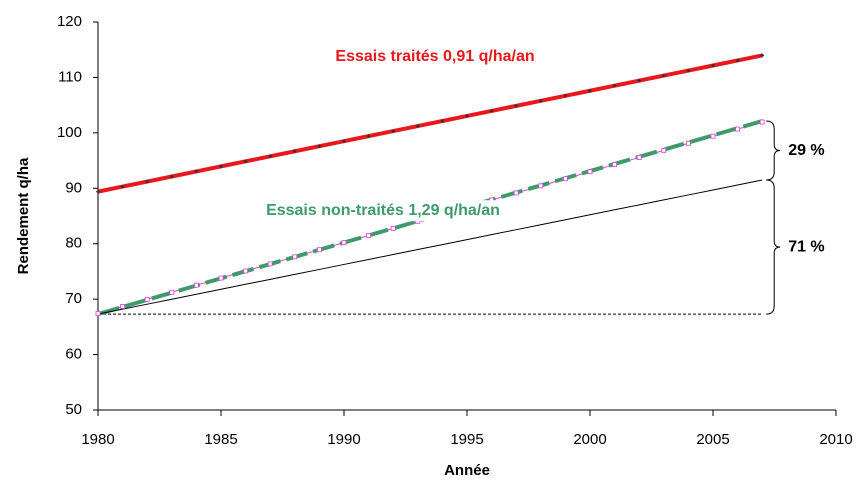  Describe the element at coordinates (806, 246) in the screenshot. I see `annotation: 71 %` at that location.